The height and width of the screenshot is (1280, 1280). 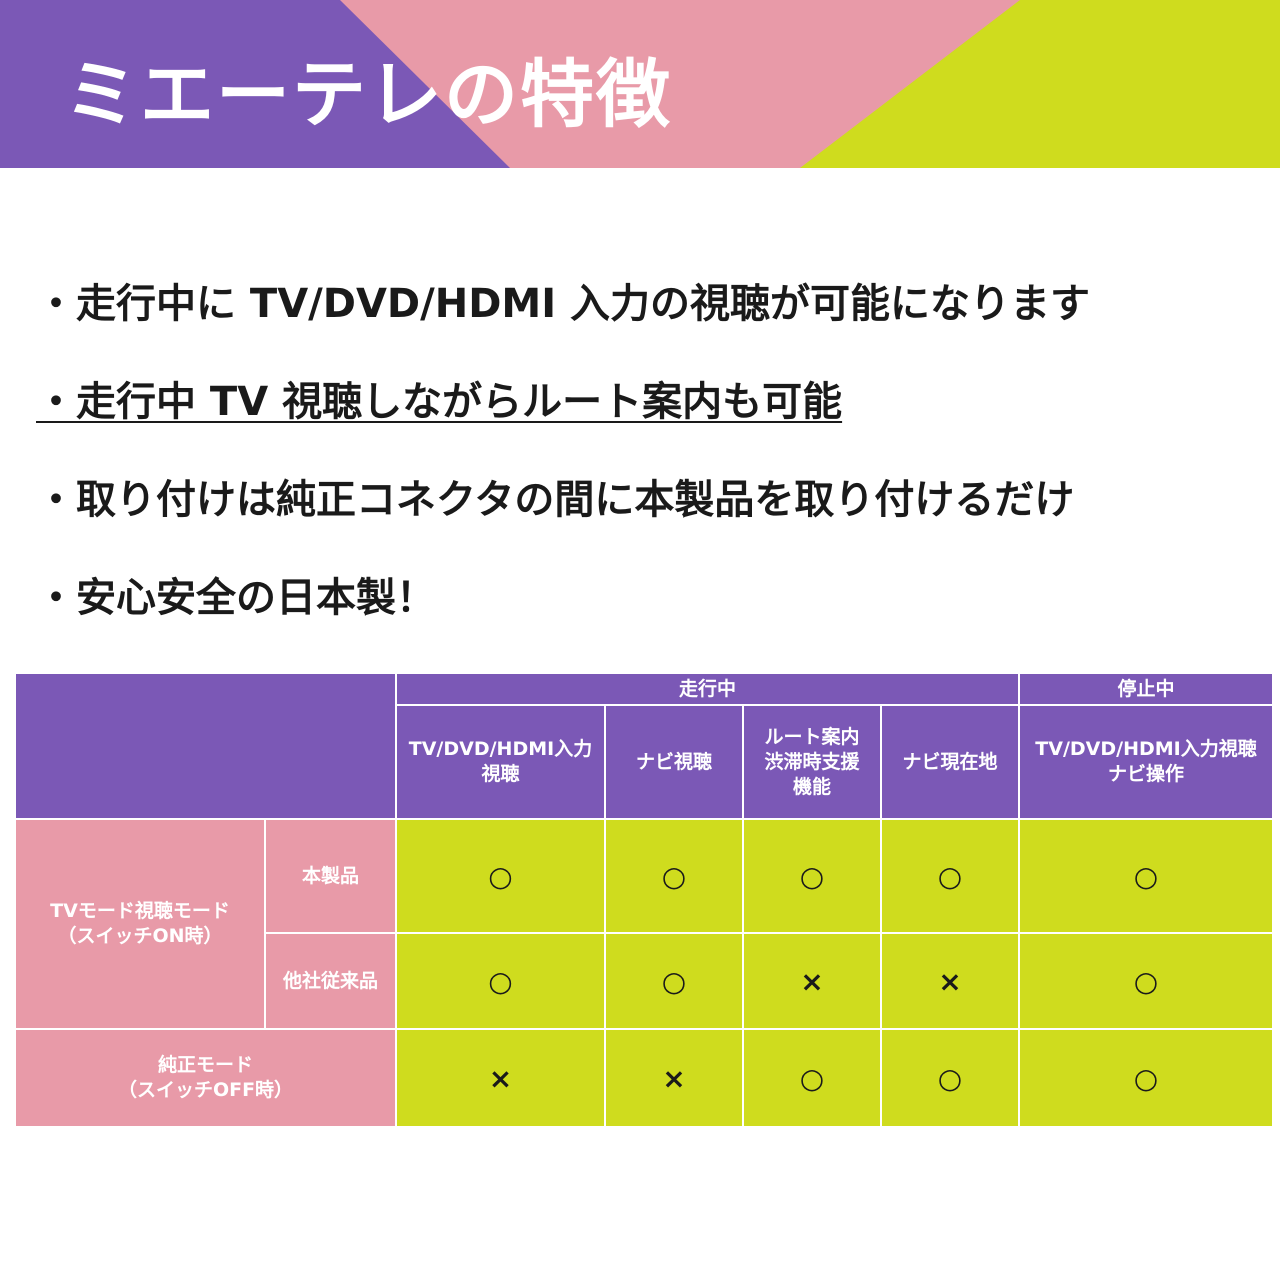 I want to click on table-row: 純正モード （スイッチOFF時） × × ○ ○ ○, so click(x=644, y=1078).